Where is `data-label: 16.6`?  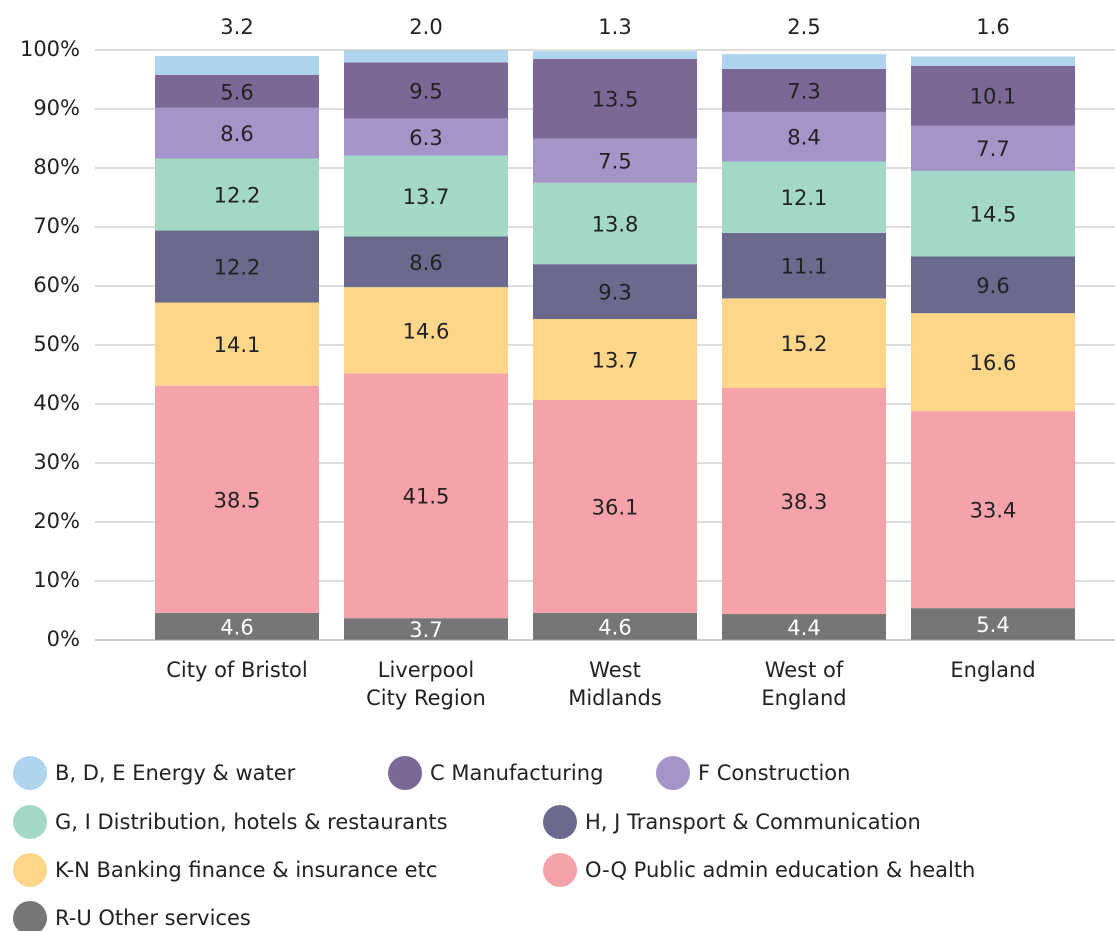
data-label: 16.6 is located at coordinates (993, 363).